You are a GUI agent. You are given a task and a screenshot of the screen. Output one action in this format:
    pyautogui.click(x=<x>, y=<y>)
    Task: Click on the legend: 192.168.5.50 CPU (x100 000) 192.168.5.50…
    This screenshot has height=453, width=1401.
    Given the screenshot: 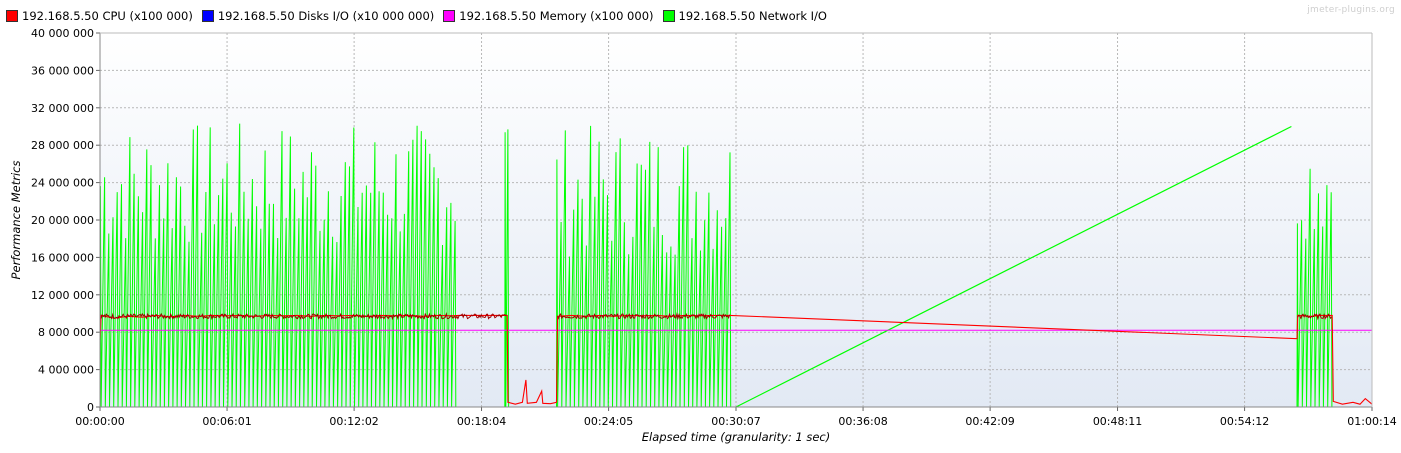 What is the action you would take?
    pyautogui.click(x=421, y=16)
    